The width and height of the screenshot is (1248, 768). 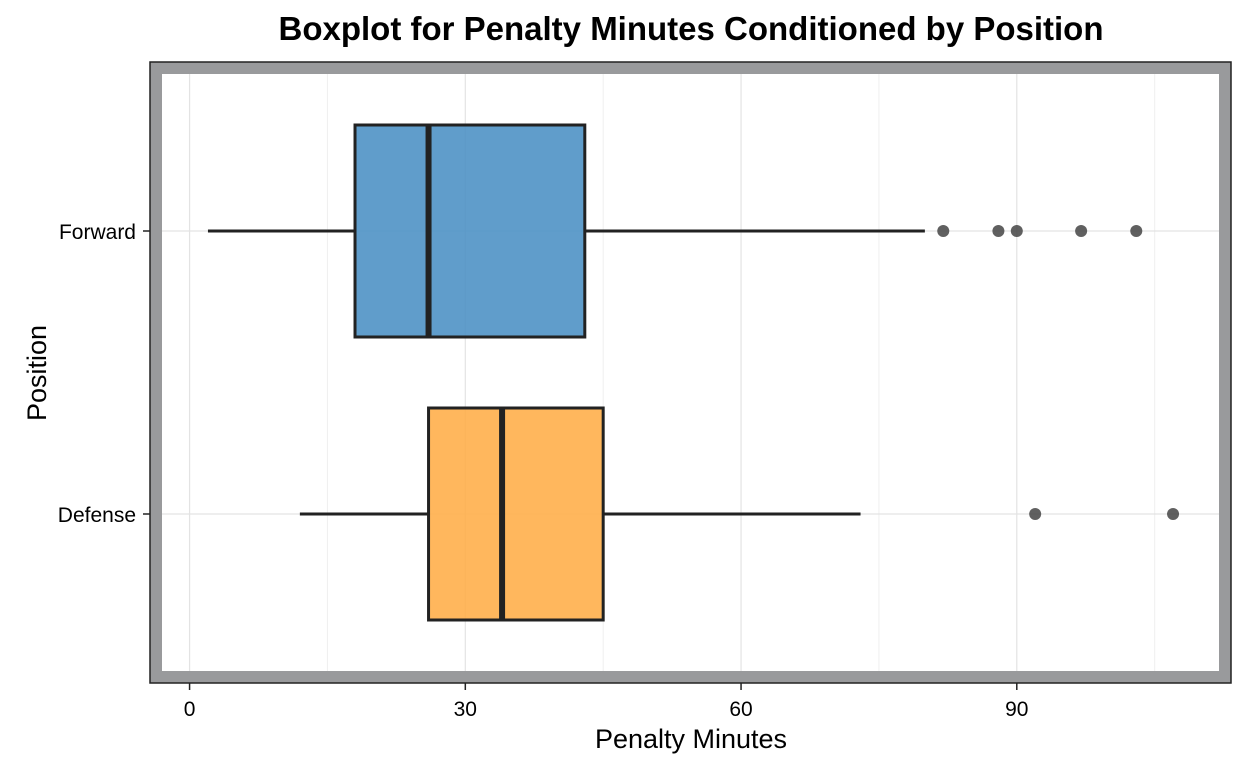 What do you see at coordinates (97, 515) in the screenshot?
I see `y-tick-label-defense: Defense` at bounding box center [97, 515].